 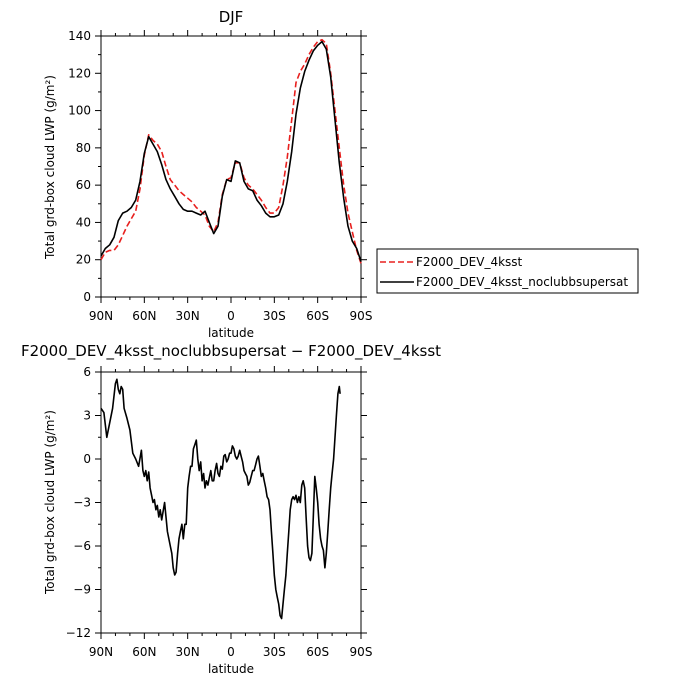 I want to click on bottom-chart-y-tick-label: −6, so click(x=82, y=546).